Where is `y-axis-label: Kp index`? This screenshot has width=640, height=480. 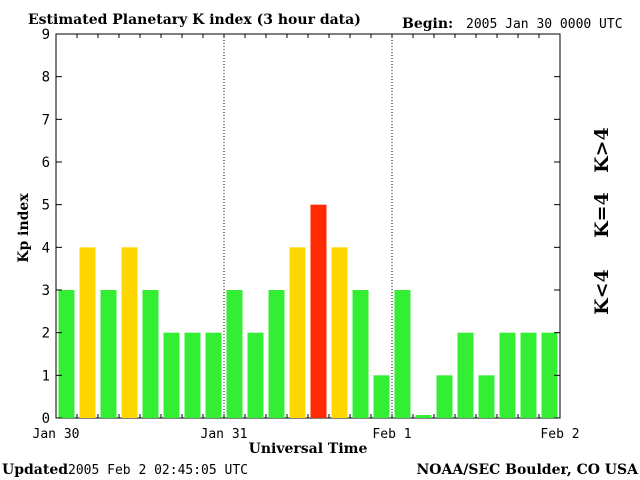
y-axis-label: Kp index is located at coordinates (24, 228).